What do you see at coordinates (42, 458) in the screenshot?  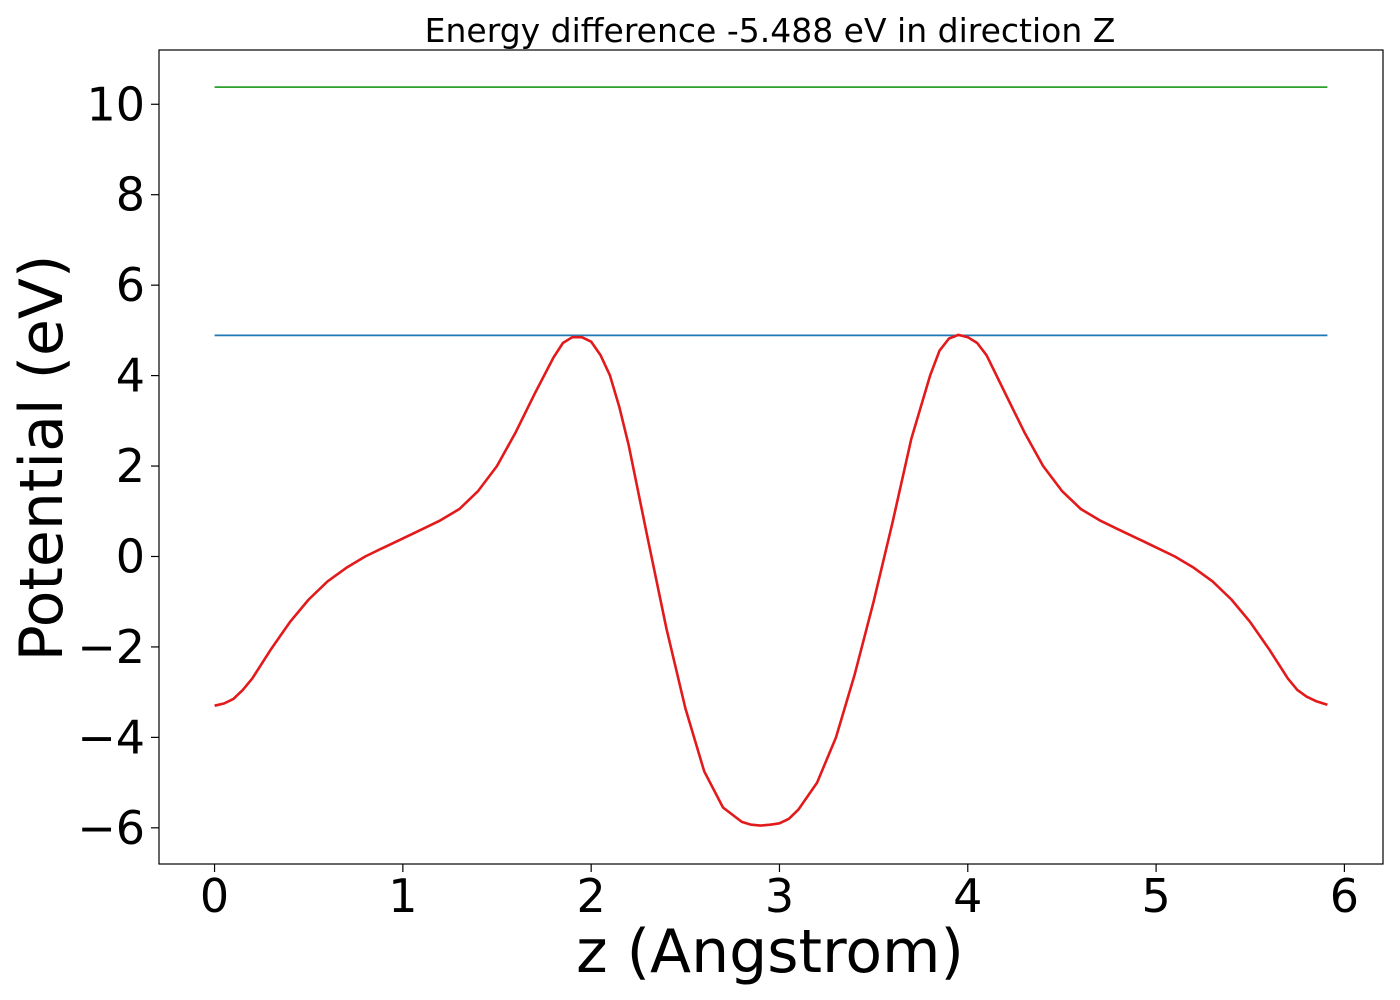 I see `y-axis-label: Potential (eV)` at bounding box center [42, 458].